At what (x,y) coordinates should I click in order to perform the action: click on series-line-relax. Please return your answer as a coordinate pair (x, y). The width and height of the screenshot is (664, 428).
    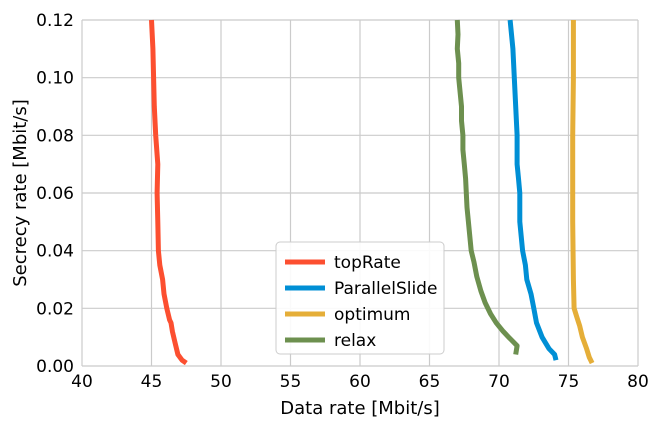
    Looking at the image, I should click on (487, 187).